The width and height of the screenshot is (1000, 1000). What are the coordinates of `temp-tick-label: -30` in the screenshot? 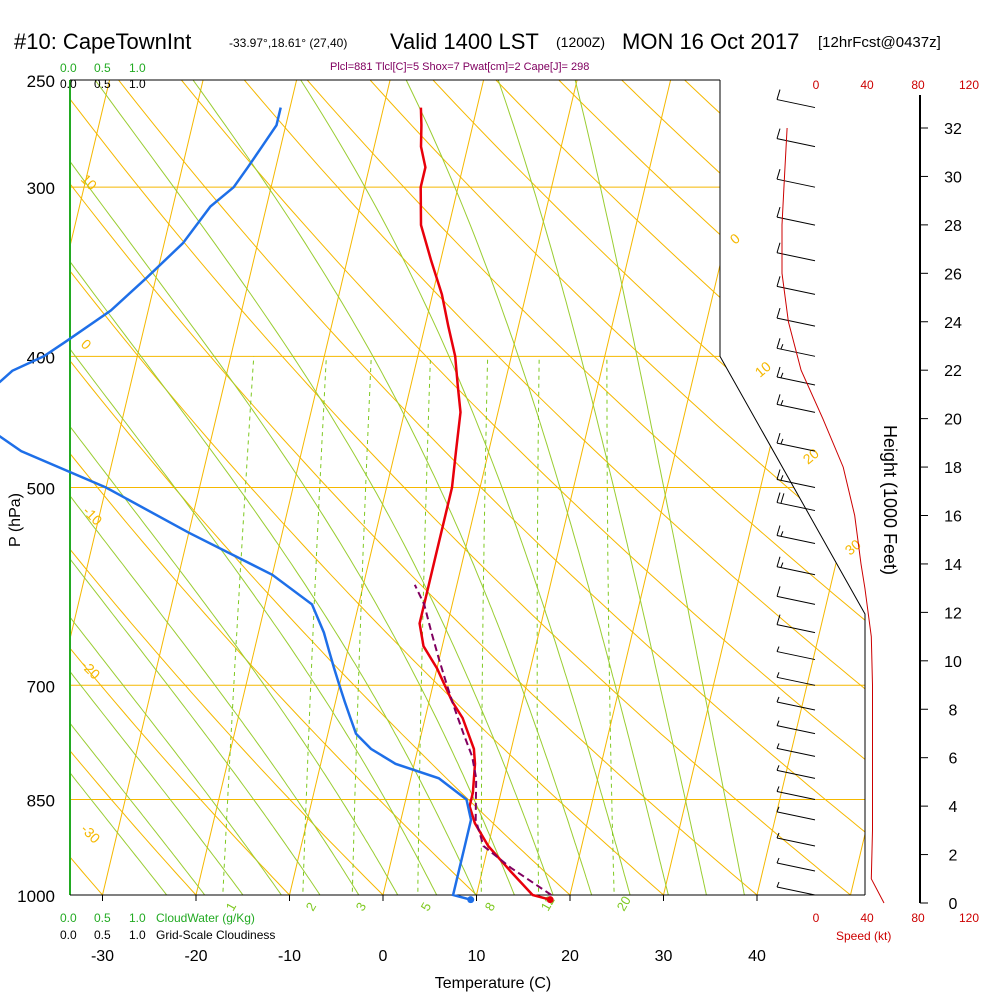 It's located at (102, 956).